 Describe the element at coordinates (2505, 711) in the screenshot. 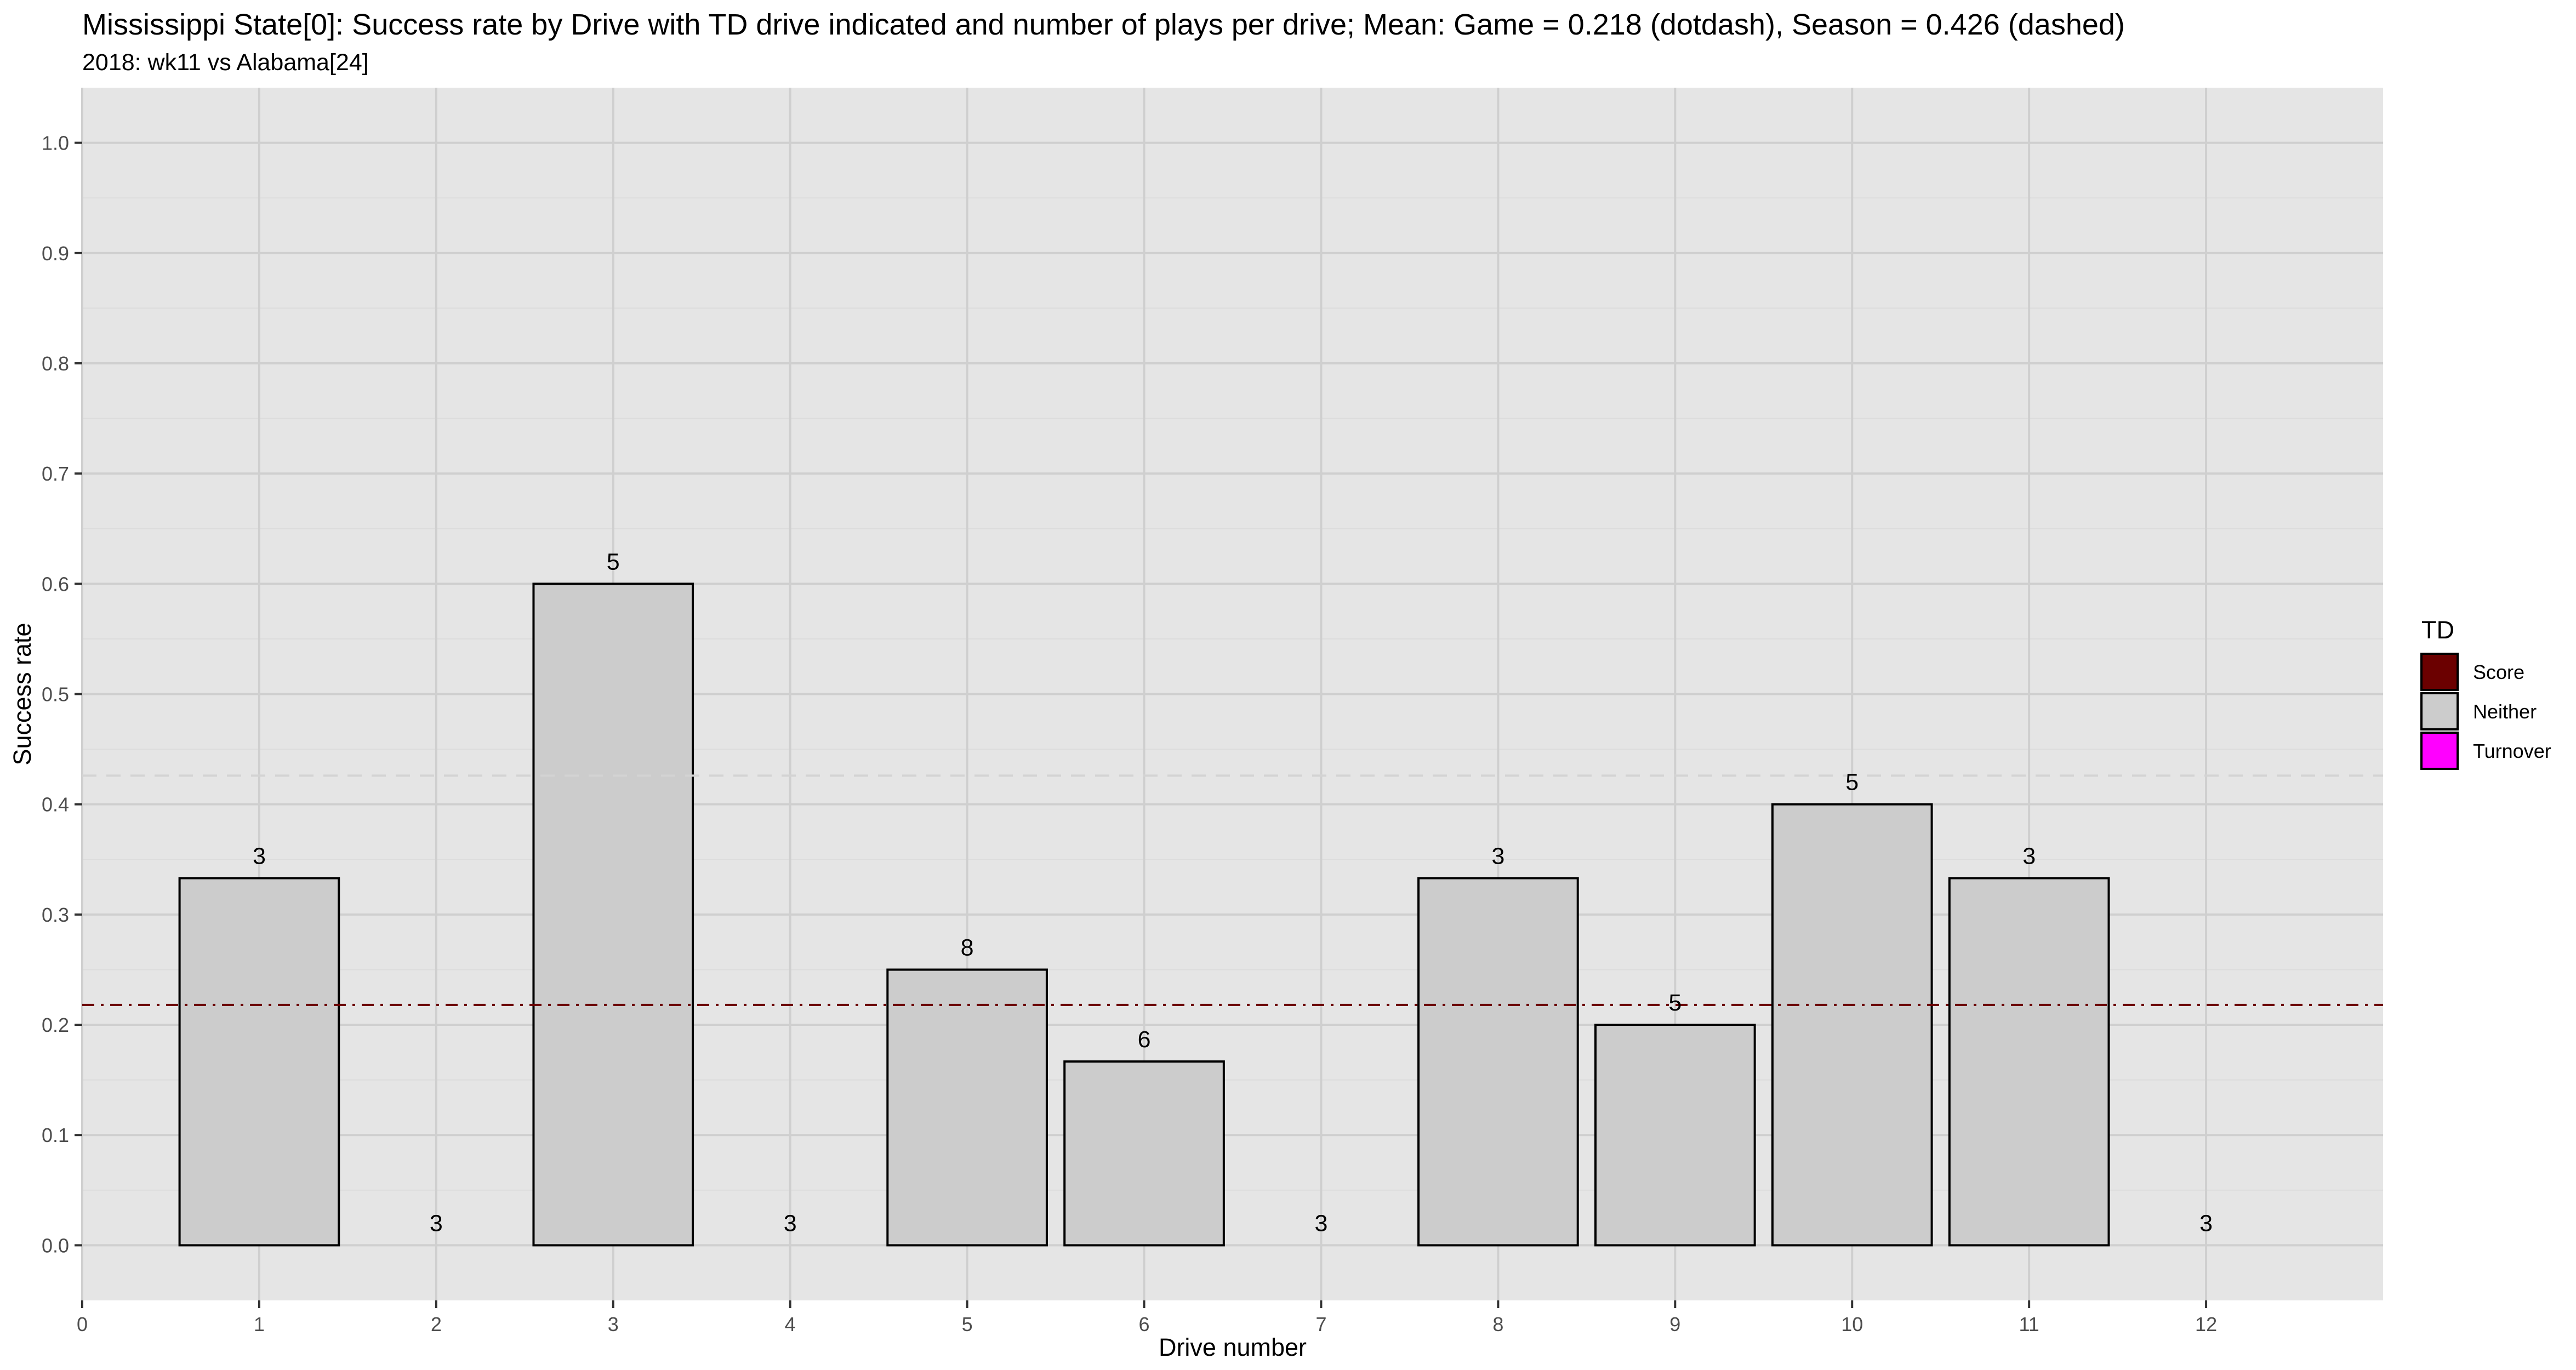

I see `legend-label-neither: Neither` at that location.